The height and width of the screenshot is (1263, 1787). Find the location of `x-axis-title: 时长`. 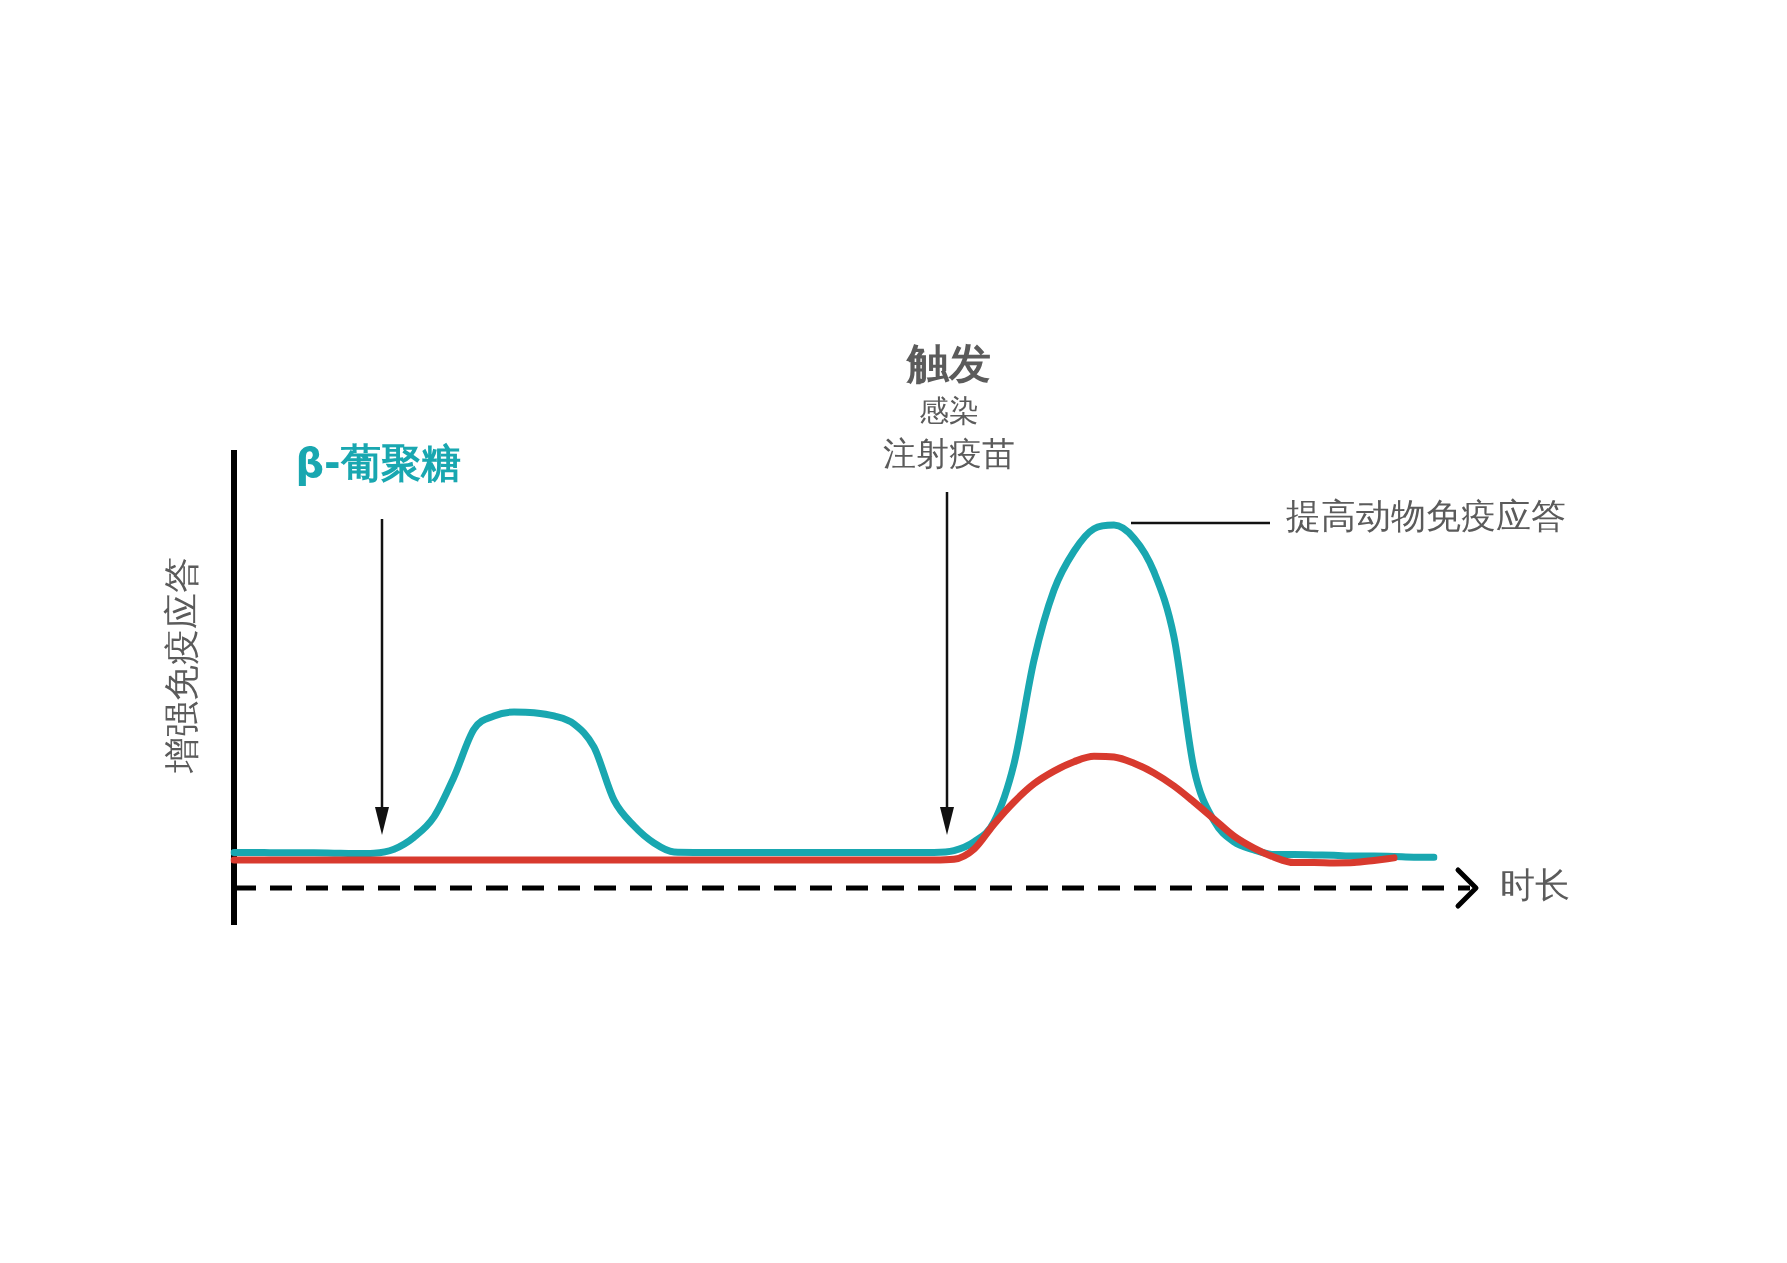

x-axis-title: 时长 is located at coordinates (1535, 885).